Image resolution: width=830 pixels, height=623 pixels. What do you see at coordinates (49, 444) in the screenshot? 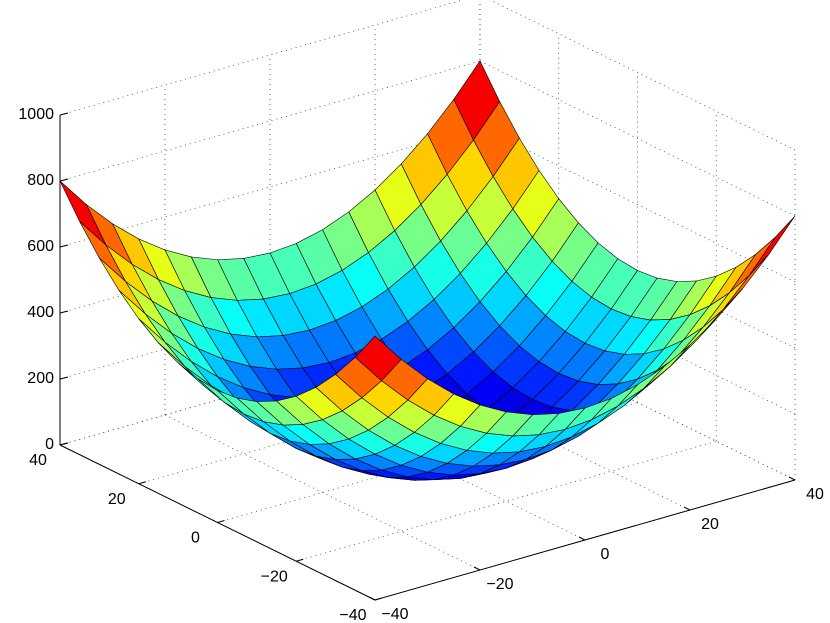
I see `z-tick-label: 0` at bounding box center [49, 444].